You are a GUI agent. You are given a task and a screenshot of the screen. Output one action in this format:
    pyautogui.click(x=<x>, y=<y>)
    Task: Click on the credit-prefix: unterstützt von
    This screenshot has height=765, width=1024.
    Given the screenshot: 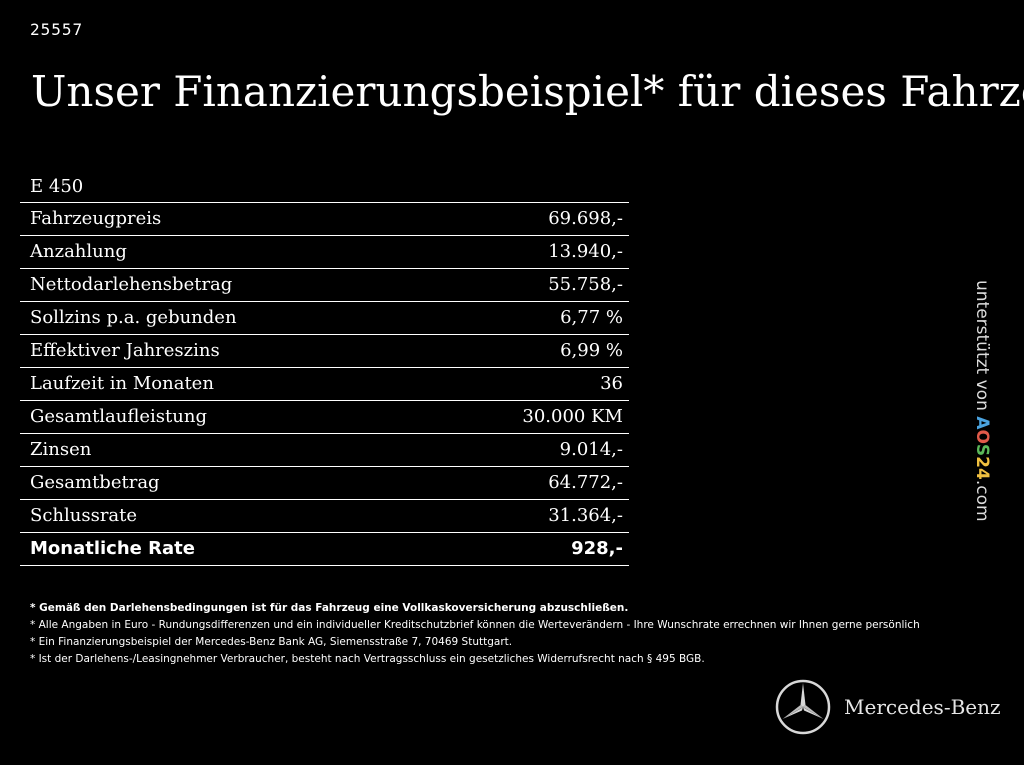 What is the action you would take?
    pyautogui.click(x=982, y=348)
    